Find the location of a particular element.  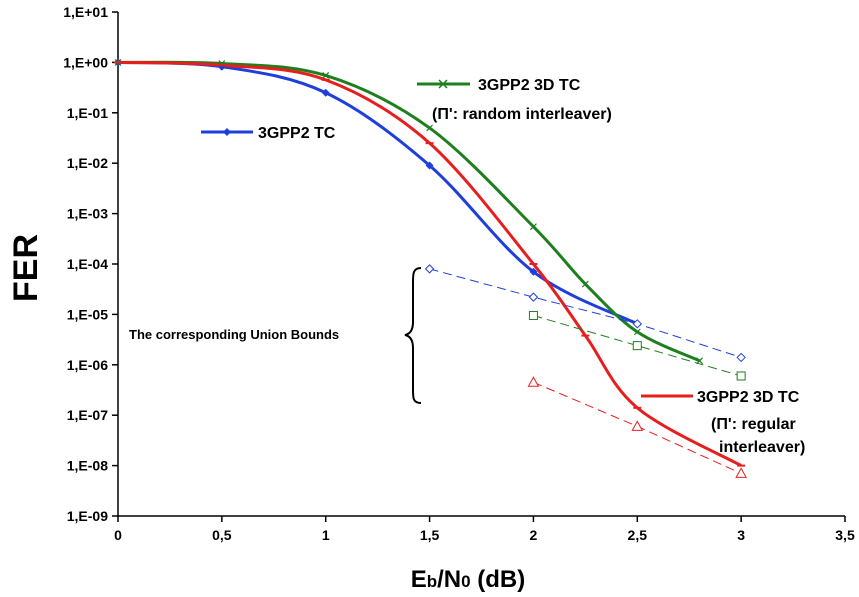

y-axis-title: FER is located at coordinates (26, 268).